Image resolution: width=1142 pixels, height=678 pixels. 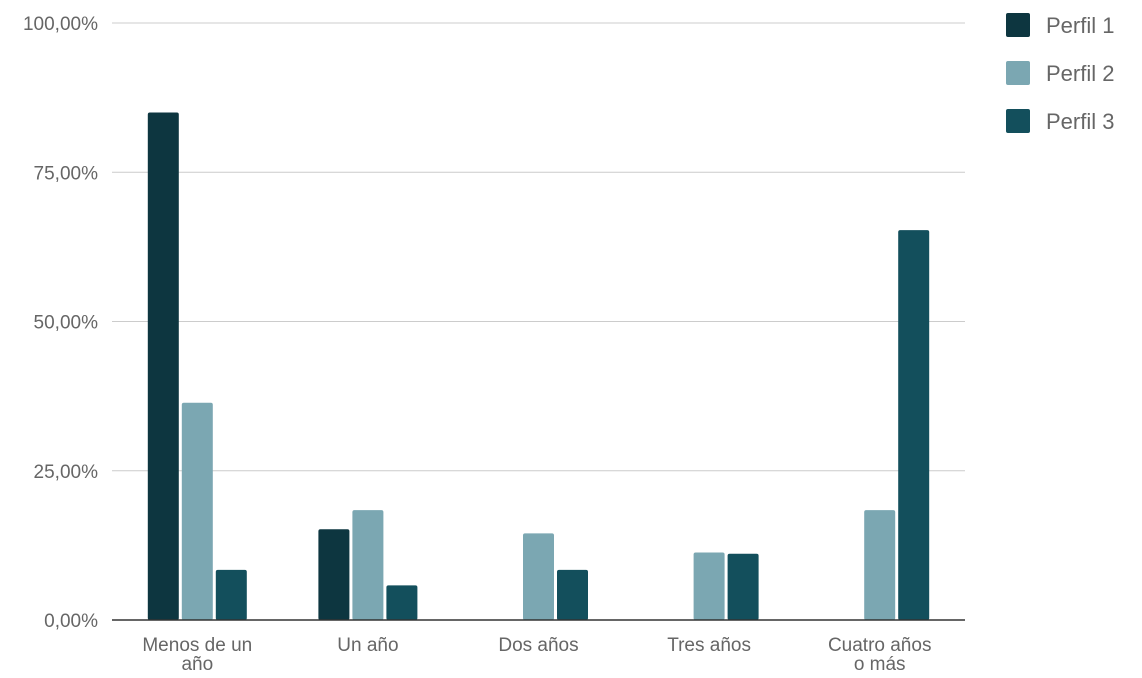 I want to click on x-category-label: Cuatro años o más, so click(x=880, y=655).